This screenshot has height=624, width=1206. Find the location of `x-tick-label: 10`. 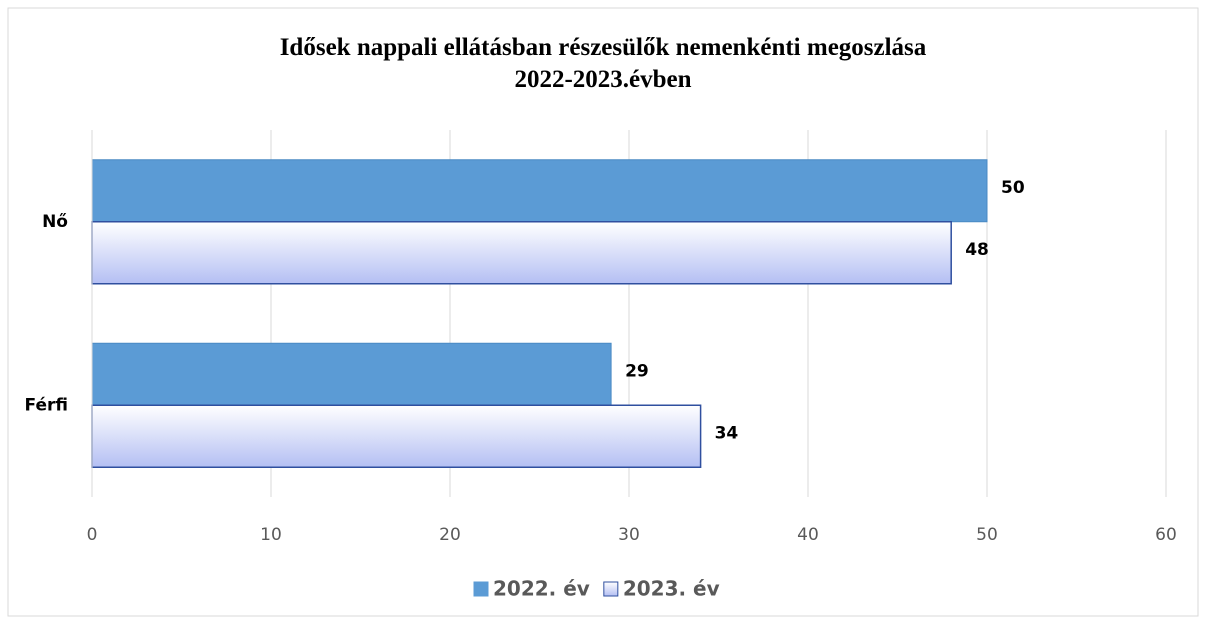

x-tick-label: 10 is located at coordinates (271, 535).